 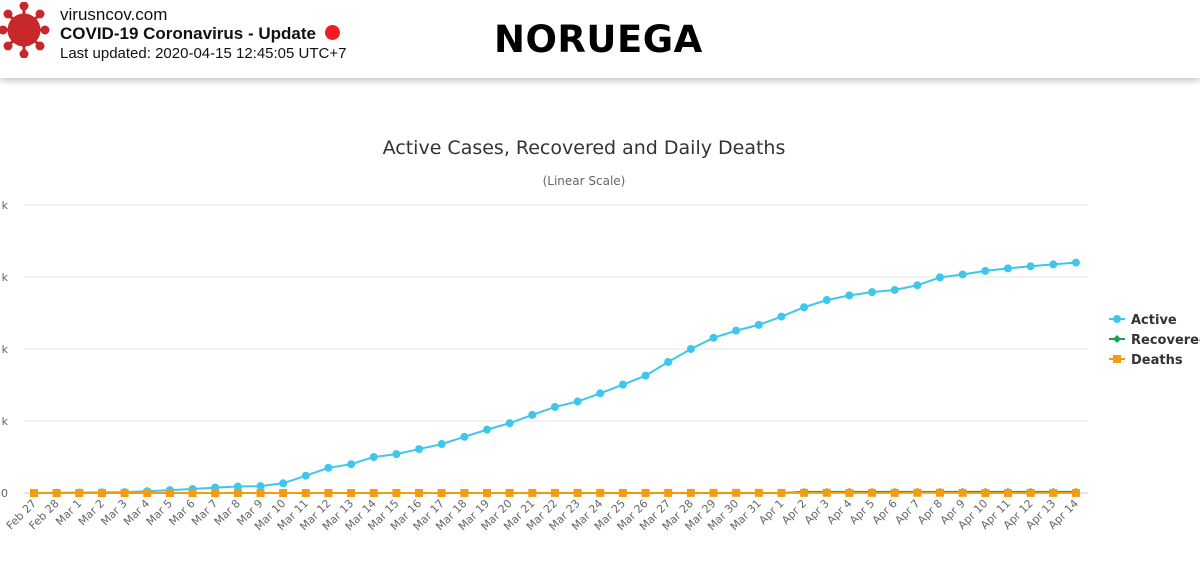 I want to click on legend: Active Recovered Deaths, so click(x=1154, y=340).